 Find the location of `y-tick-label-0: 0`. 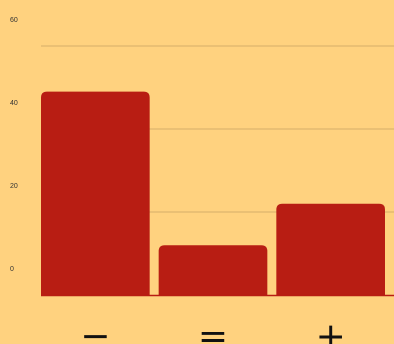

y-tick-label-0: 0 is located at coordinates (12, 269).